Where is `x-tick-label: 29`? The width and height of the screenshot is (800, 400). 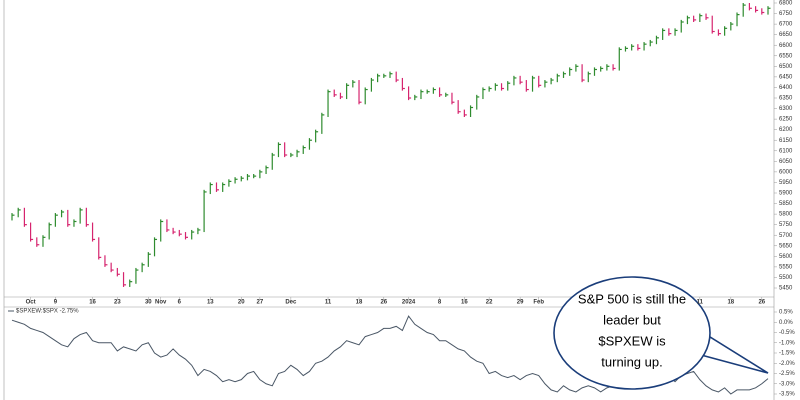
x-tick-label: 29 is located at coordinates (520, 303).